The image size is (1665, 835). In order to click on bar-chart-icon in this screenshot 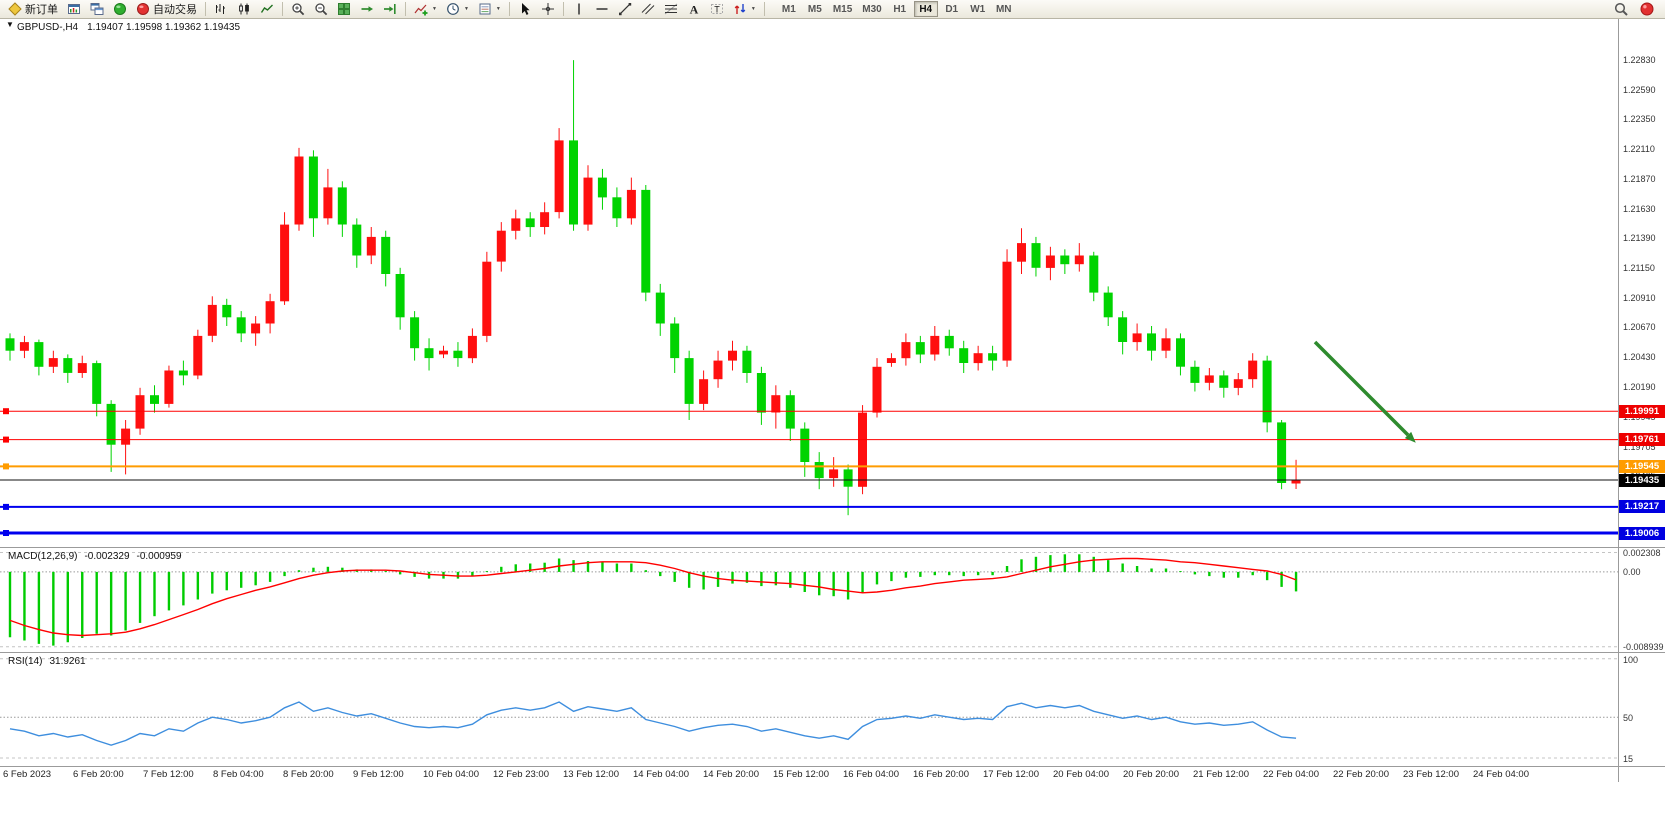, I will do `click(221, 9)`.